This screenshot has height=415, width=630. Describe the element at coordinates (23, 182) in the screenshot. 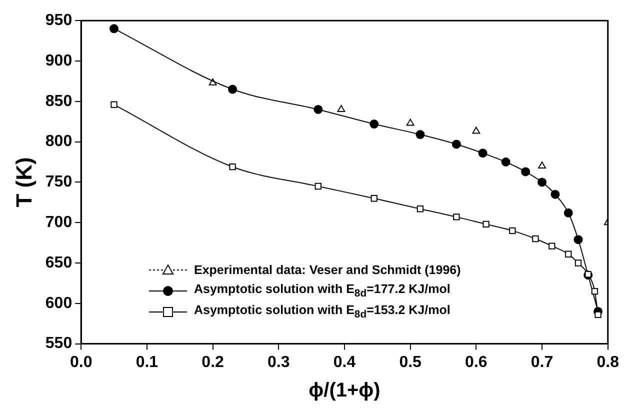

I see `y-axis-title: T (K)` at that location.